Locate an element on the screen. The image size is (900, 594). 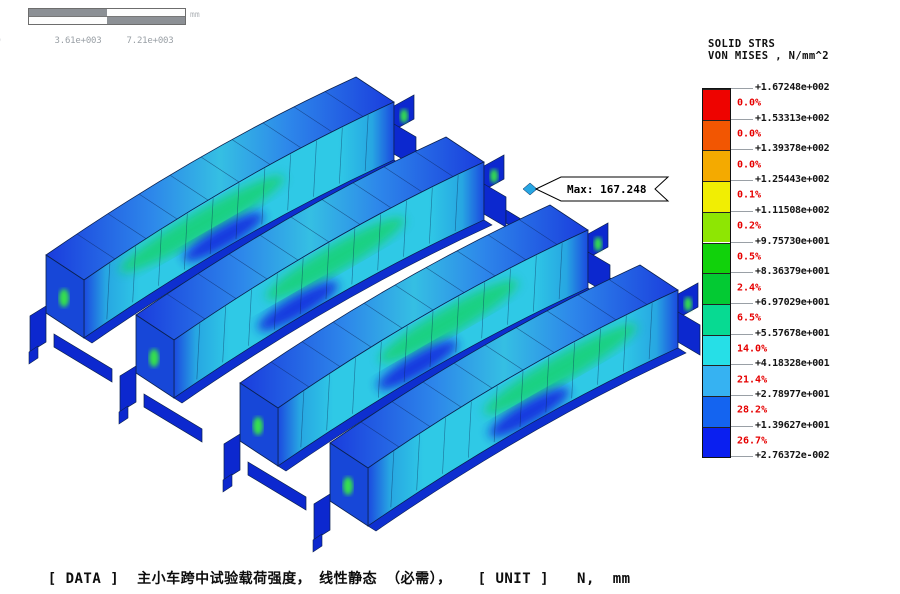
legend-color-bar is located at coordinates (716, 273).